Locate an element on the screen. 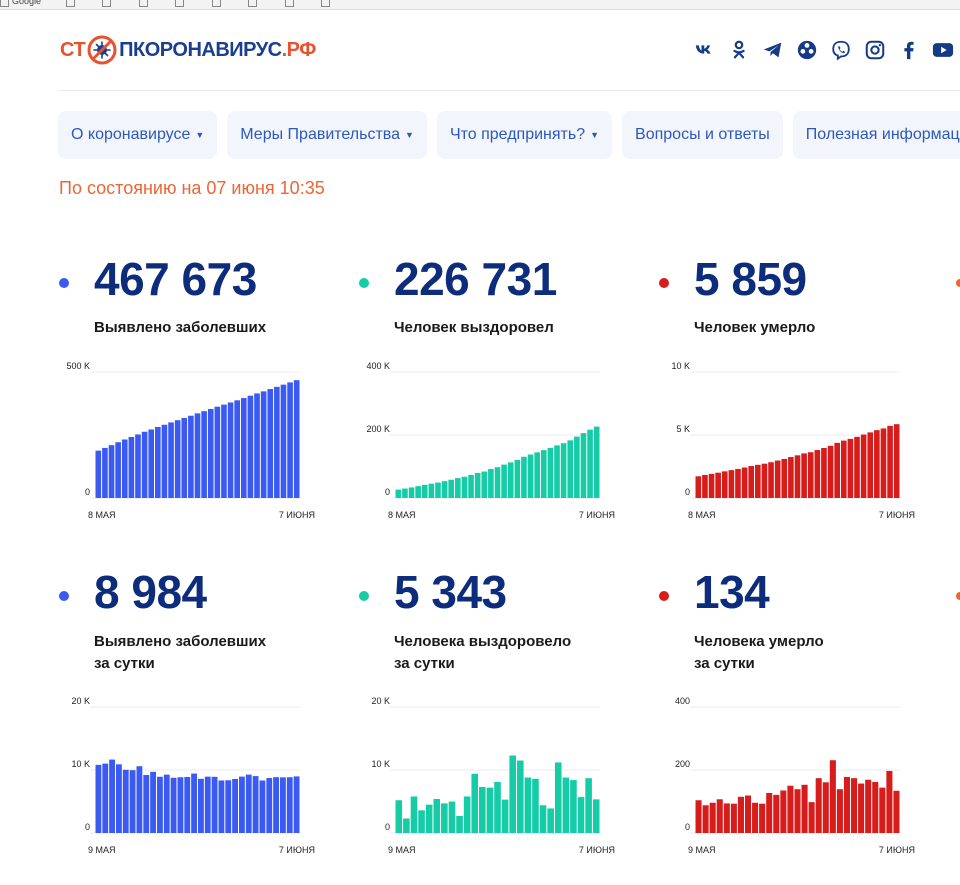 This screenshot has width=960, height=885. nav-item-about: О коронавирусе ▼ is located at coordinates (138, 135).